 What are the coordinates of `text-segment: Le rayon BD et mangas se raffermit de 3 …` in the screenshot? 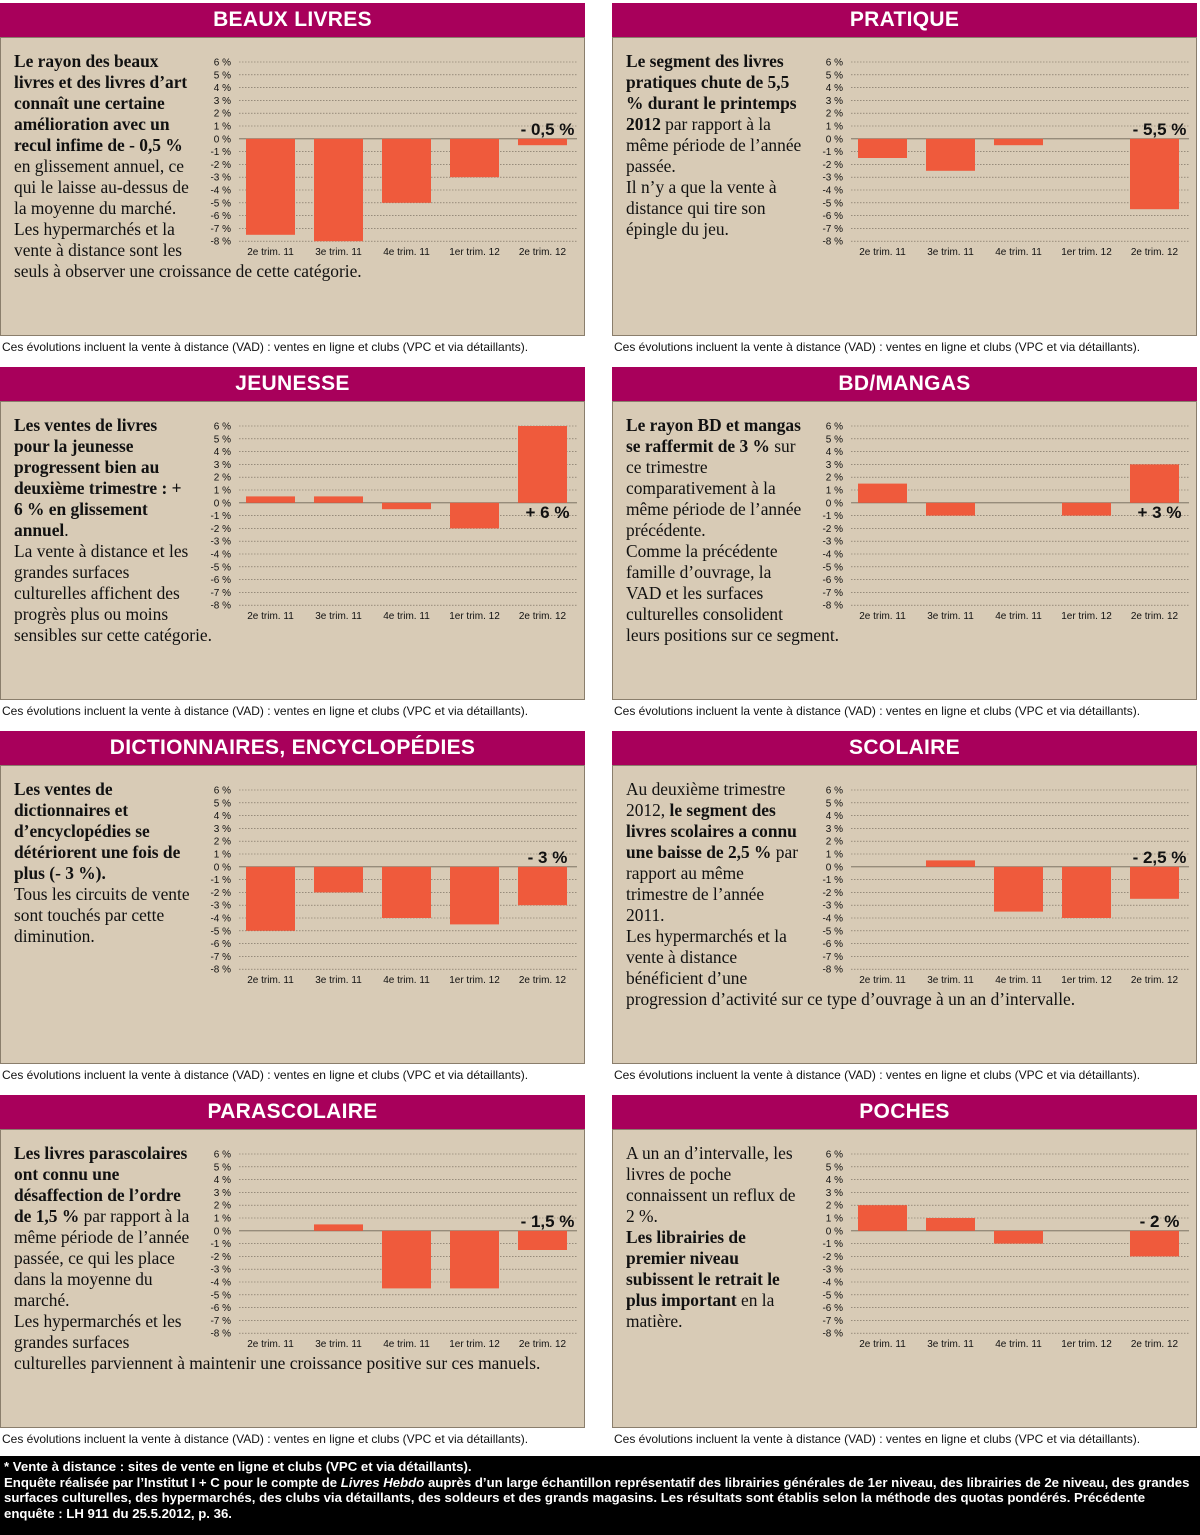 It's located at (713, 435).